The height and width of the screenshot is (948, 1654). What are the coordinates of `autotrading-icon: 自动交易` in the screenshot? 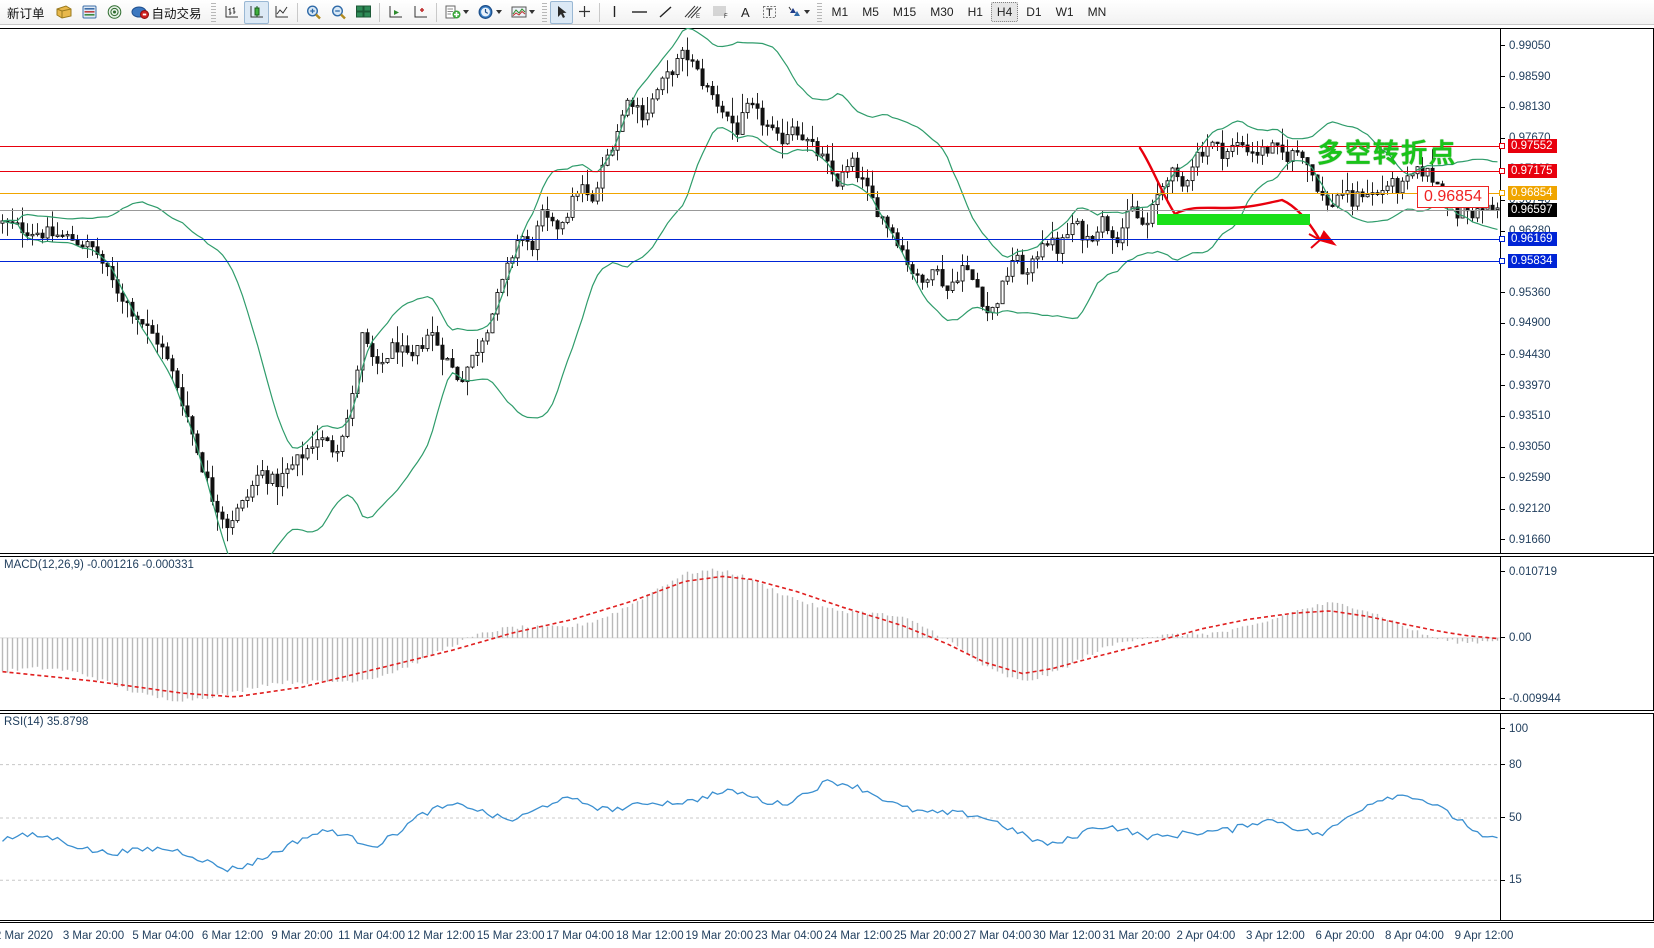 It's located at (167, 12).